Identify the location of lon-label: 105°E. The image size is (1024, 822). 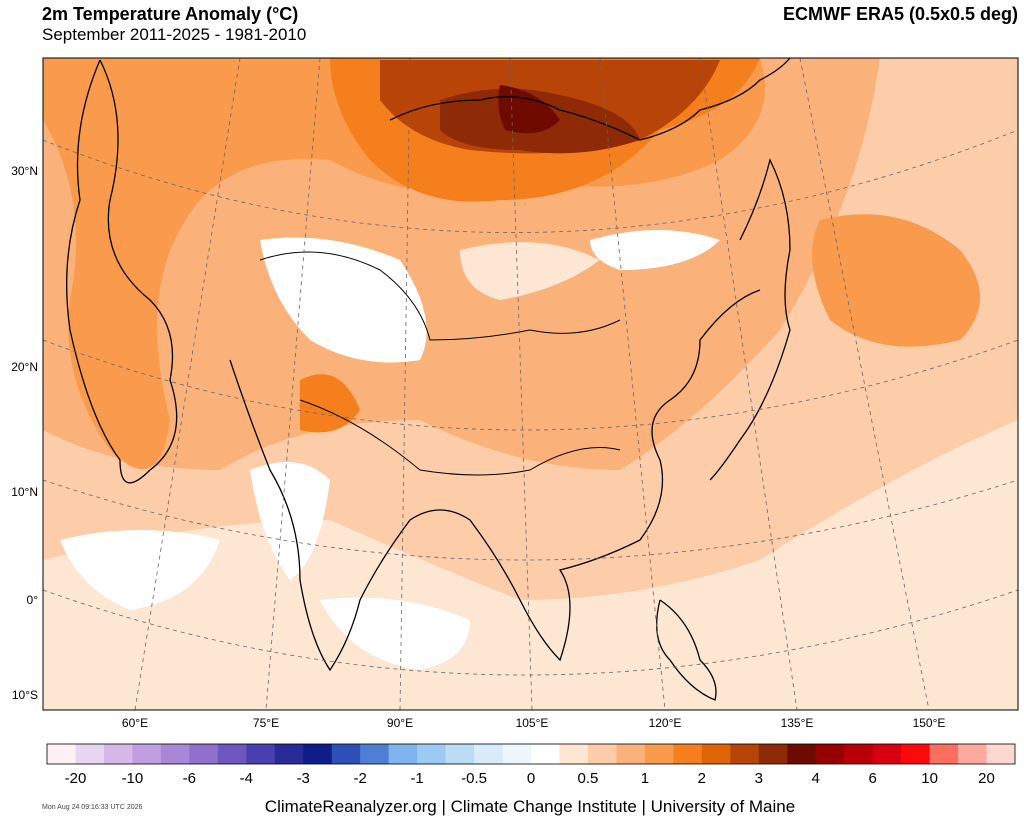
(532, 723).